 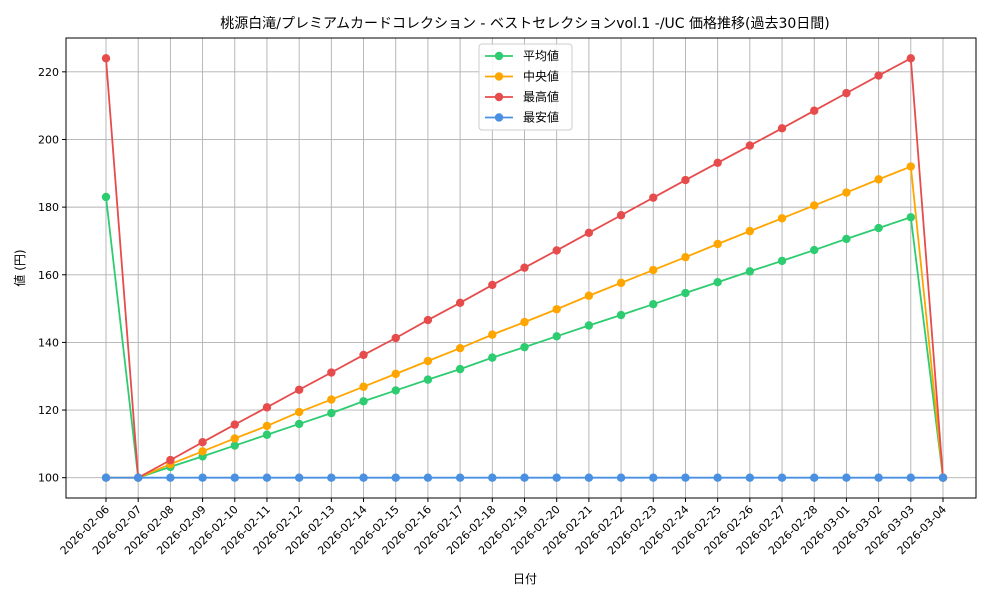 I want to click on x-axis-label: 日付, so click(x=525, y=579).